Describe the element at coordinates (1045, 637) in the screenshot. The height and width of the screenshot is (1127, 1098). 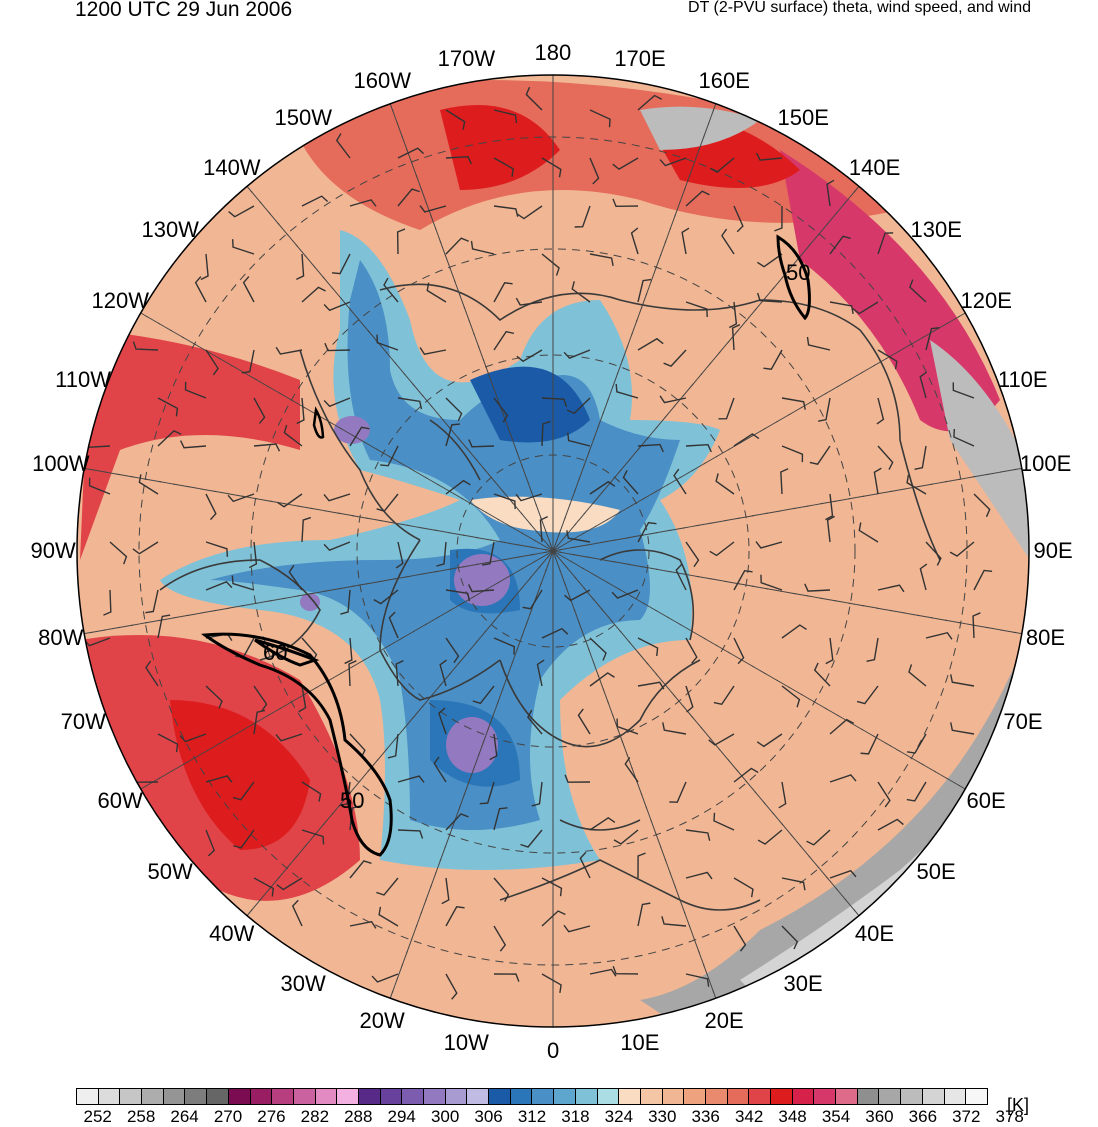
I see `longitude-label: 80E` at that location.